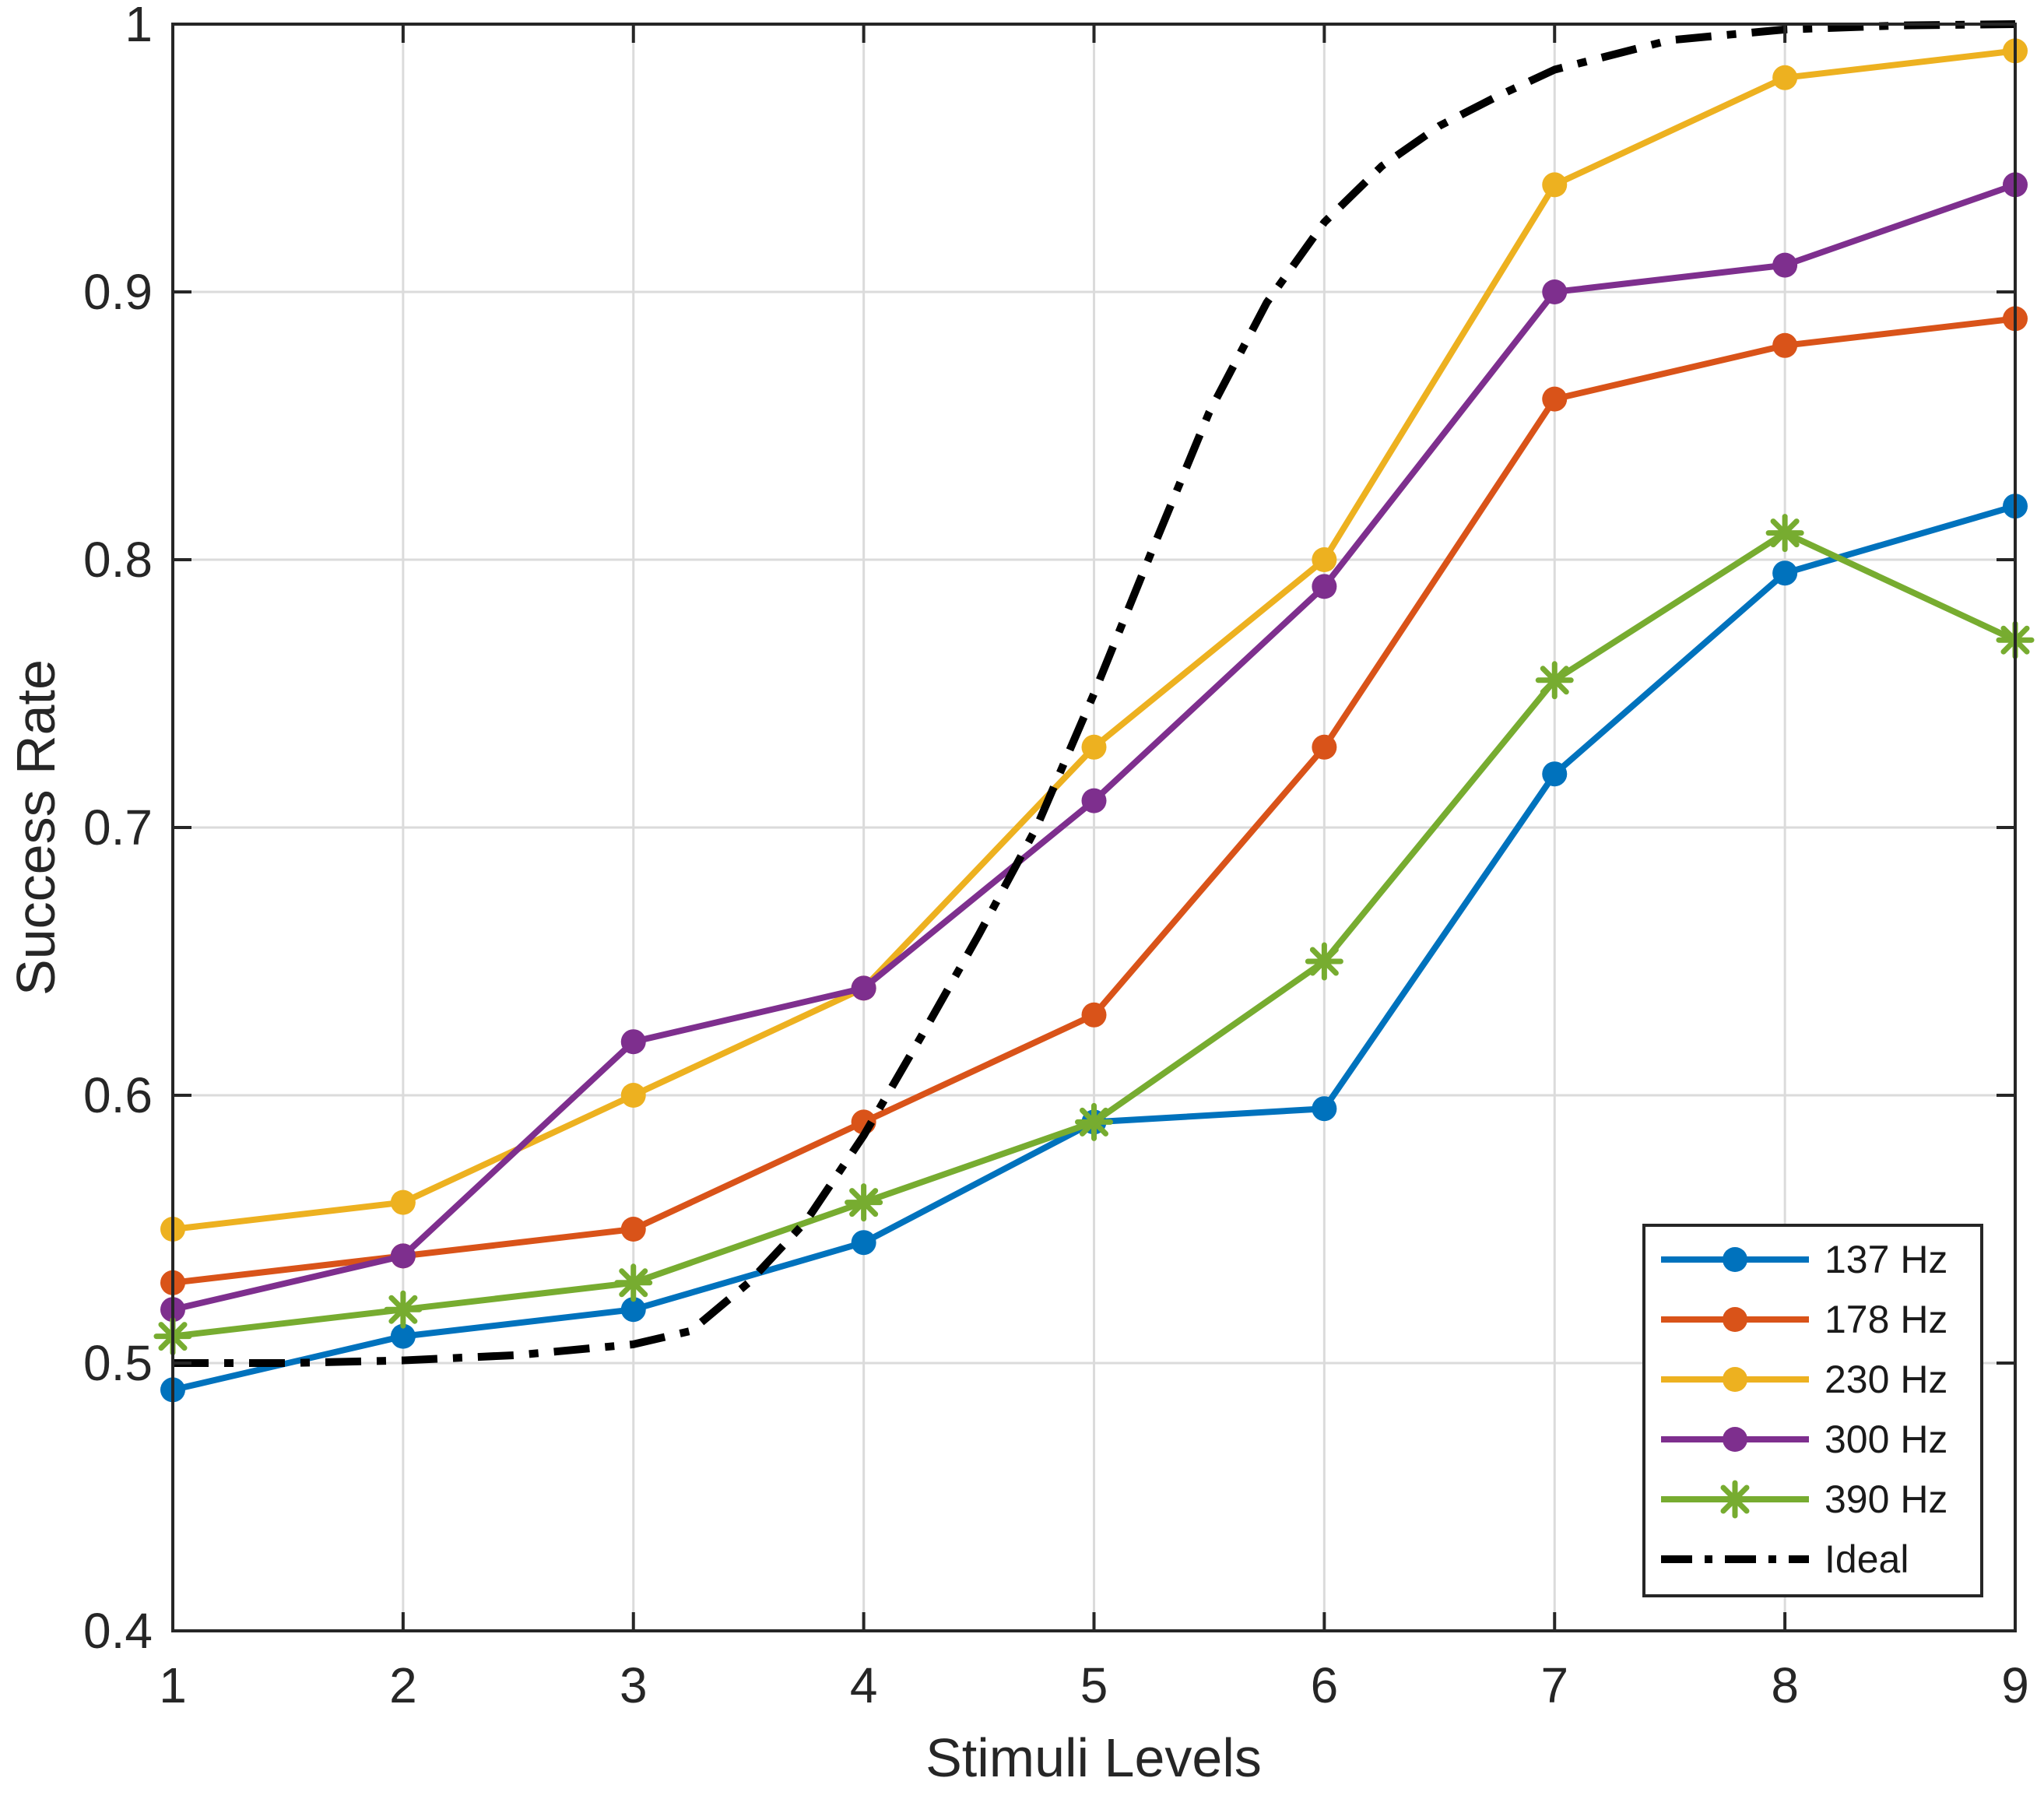  What do you see at coordinates (864, 1685) in the screenshot?
I see `x-tick-label: 4` at bounding box center [864, 1685].